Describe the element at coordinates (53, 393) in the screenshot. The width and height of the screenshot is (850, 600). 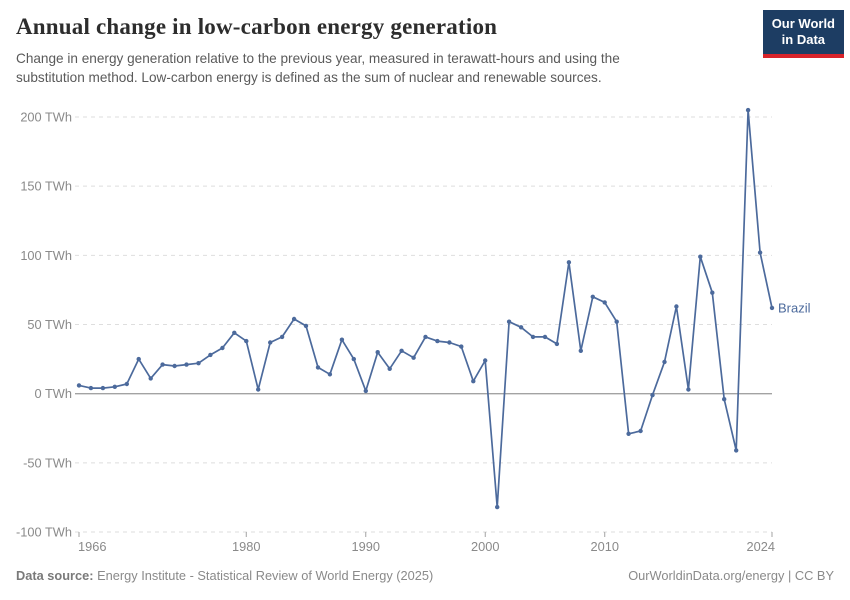
I see `y-axis-label: 0 TWh` at that location.